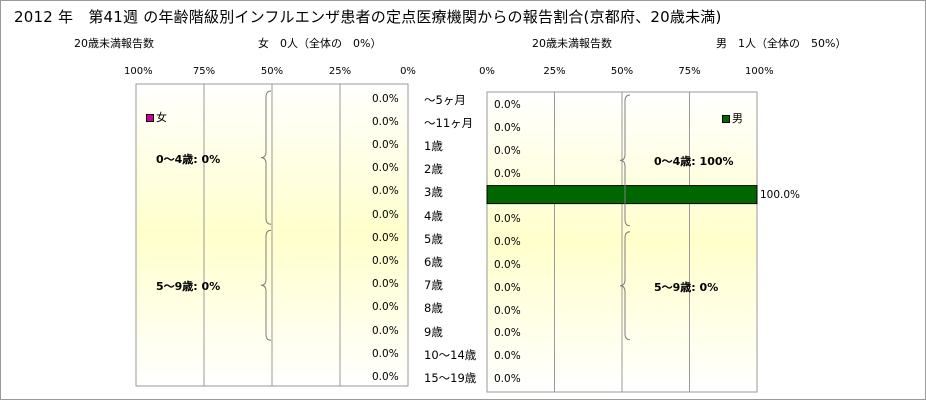 The image size is (926, 400). Describe the element at coordinates (433, 331) in the screenshot. I see `age-category-label: 9歳` at that location.